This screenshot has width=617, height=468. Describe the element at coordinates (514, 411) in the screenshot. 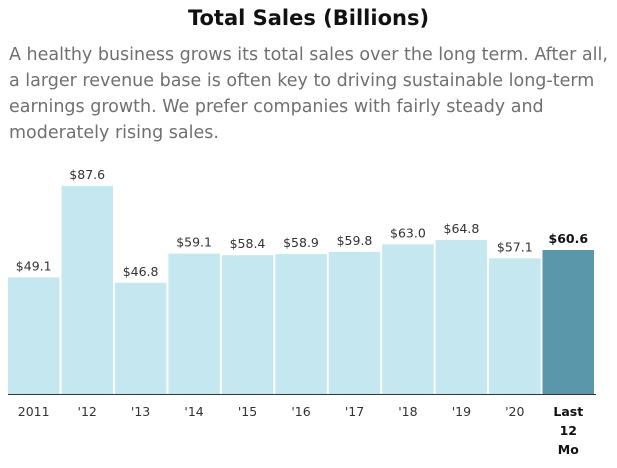

I see `tick-label-9: '20` at that location.